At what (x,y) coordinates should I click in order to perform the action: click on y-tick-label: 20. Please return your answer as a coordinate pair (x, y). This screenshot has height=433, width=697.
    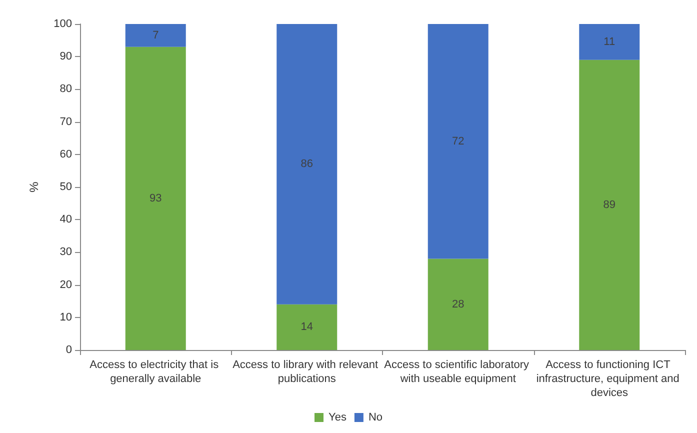
    Looking at the image, I should click on (66, 284).